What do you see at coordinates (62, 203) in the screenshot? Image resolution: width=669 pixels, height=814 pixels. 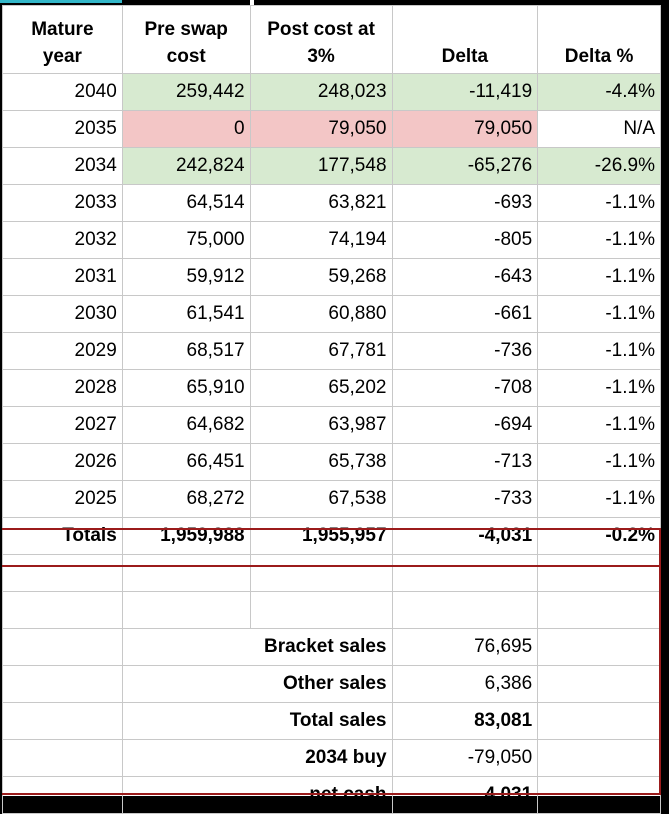 I see `cell-year: 2033` at bounding box center [62, 203].